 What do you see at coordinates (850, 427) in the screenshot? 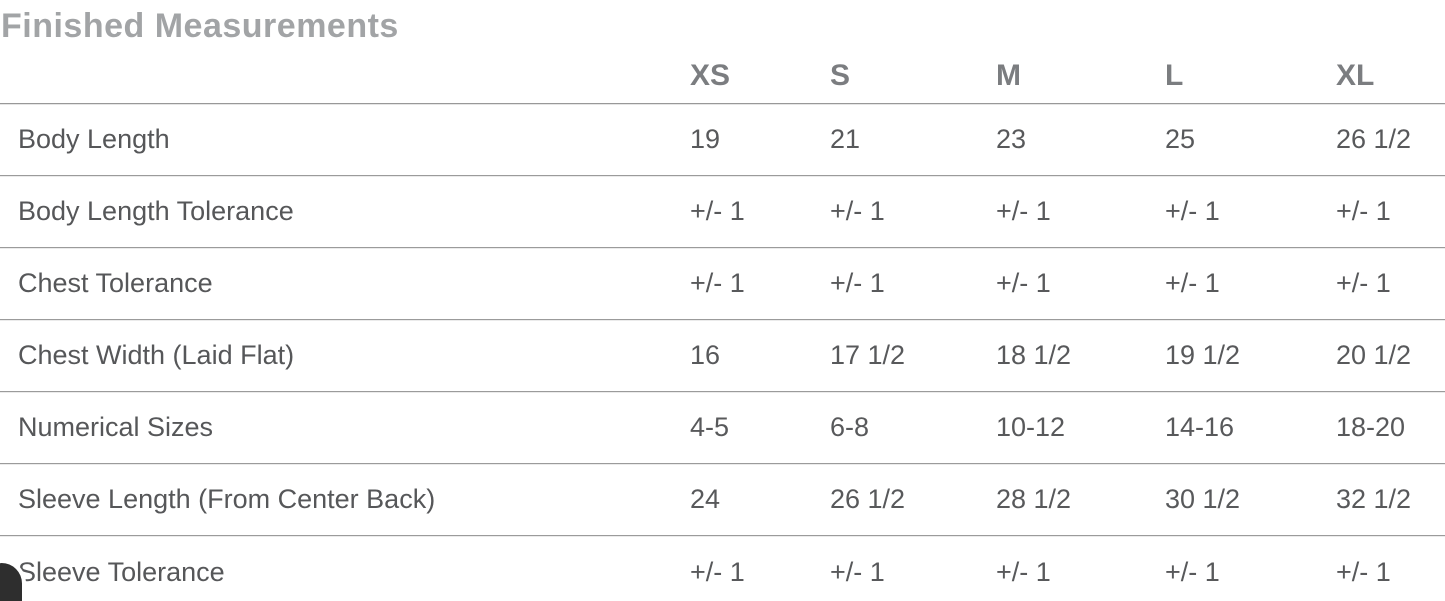
I see `cell-value: 6-8` at bounding box center [850, 427].